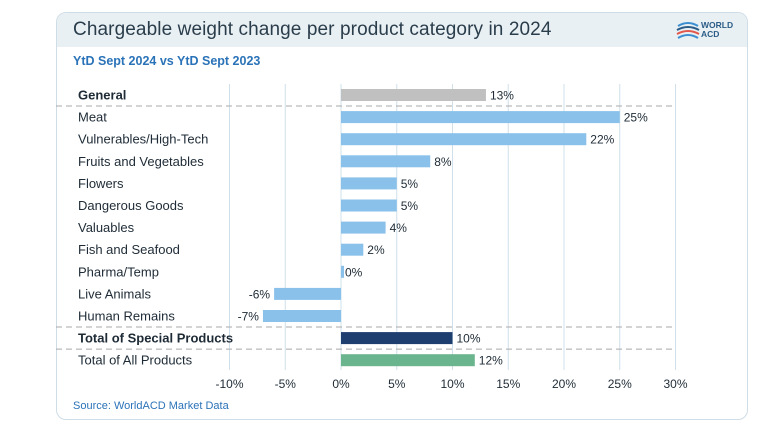 The height and width of the screenshot is (432, 768). I want to click on category-label-7: Fish and Seafood, so click(129, 249).